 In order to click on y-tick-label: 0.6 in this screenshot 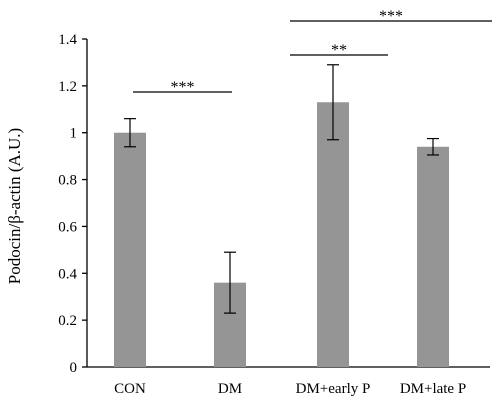, I will do `click(67, 227)`.